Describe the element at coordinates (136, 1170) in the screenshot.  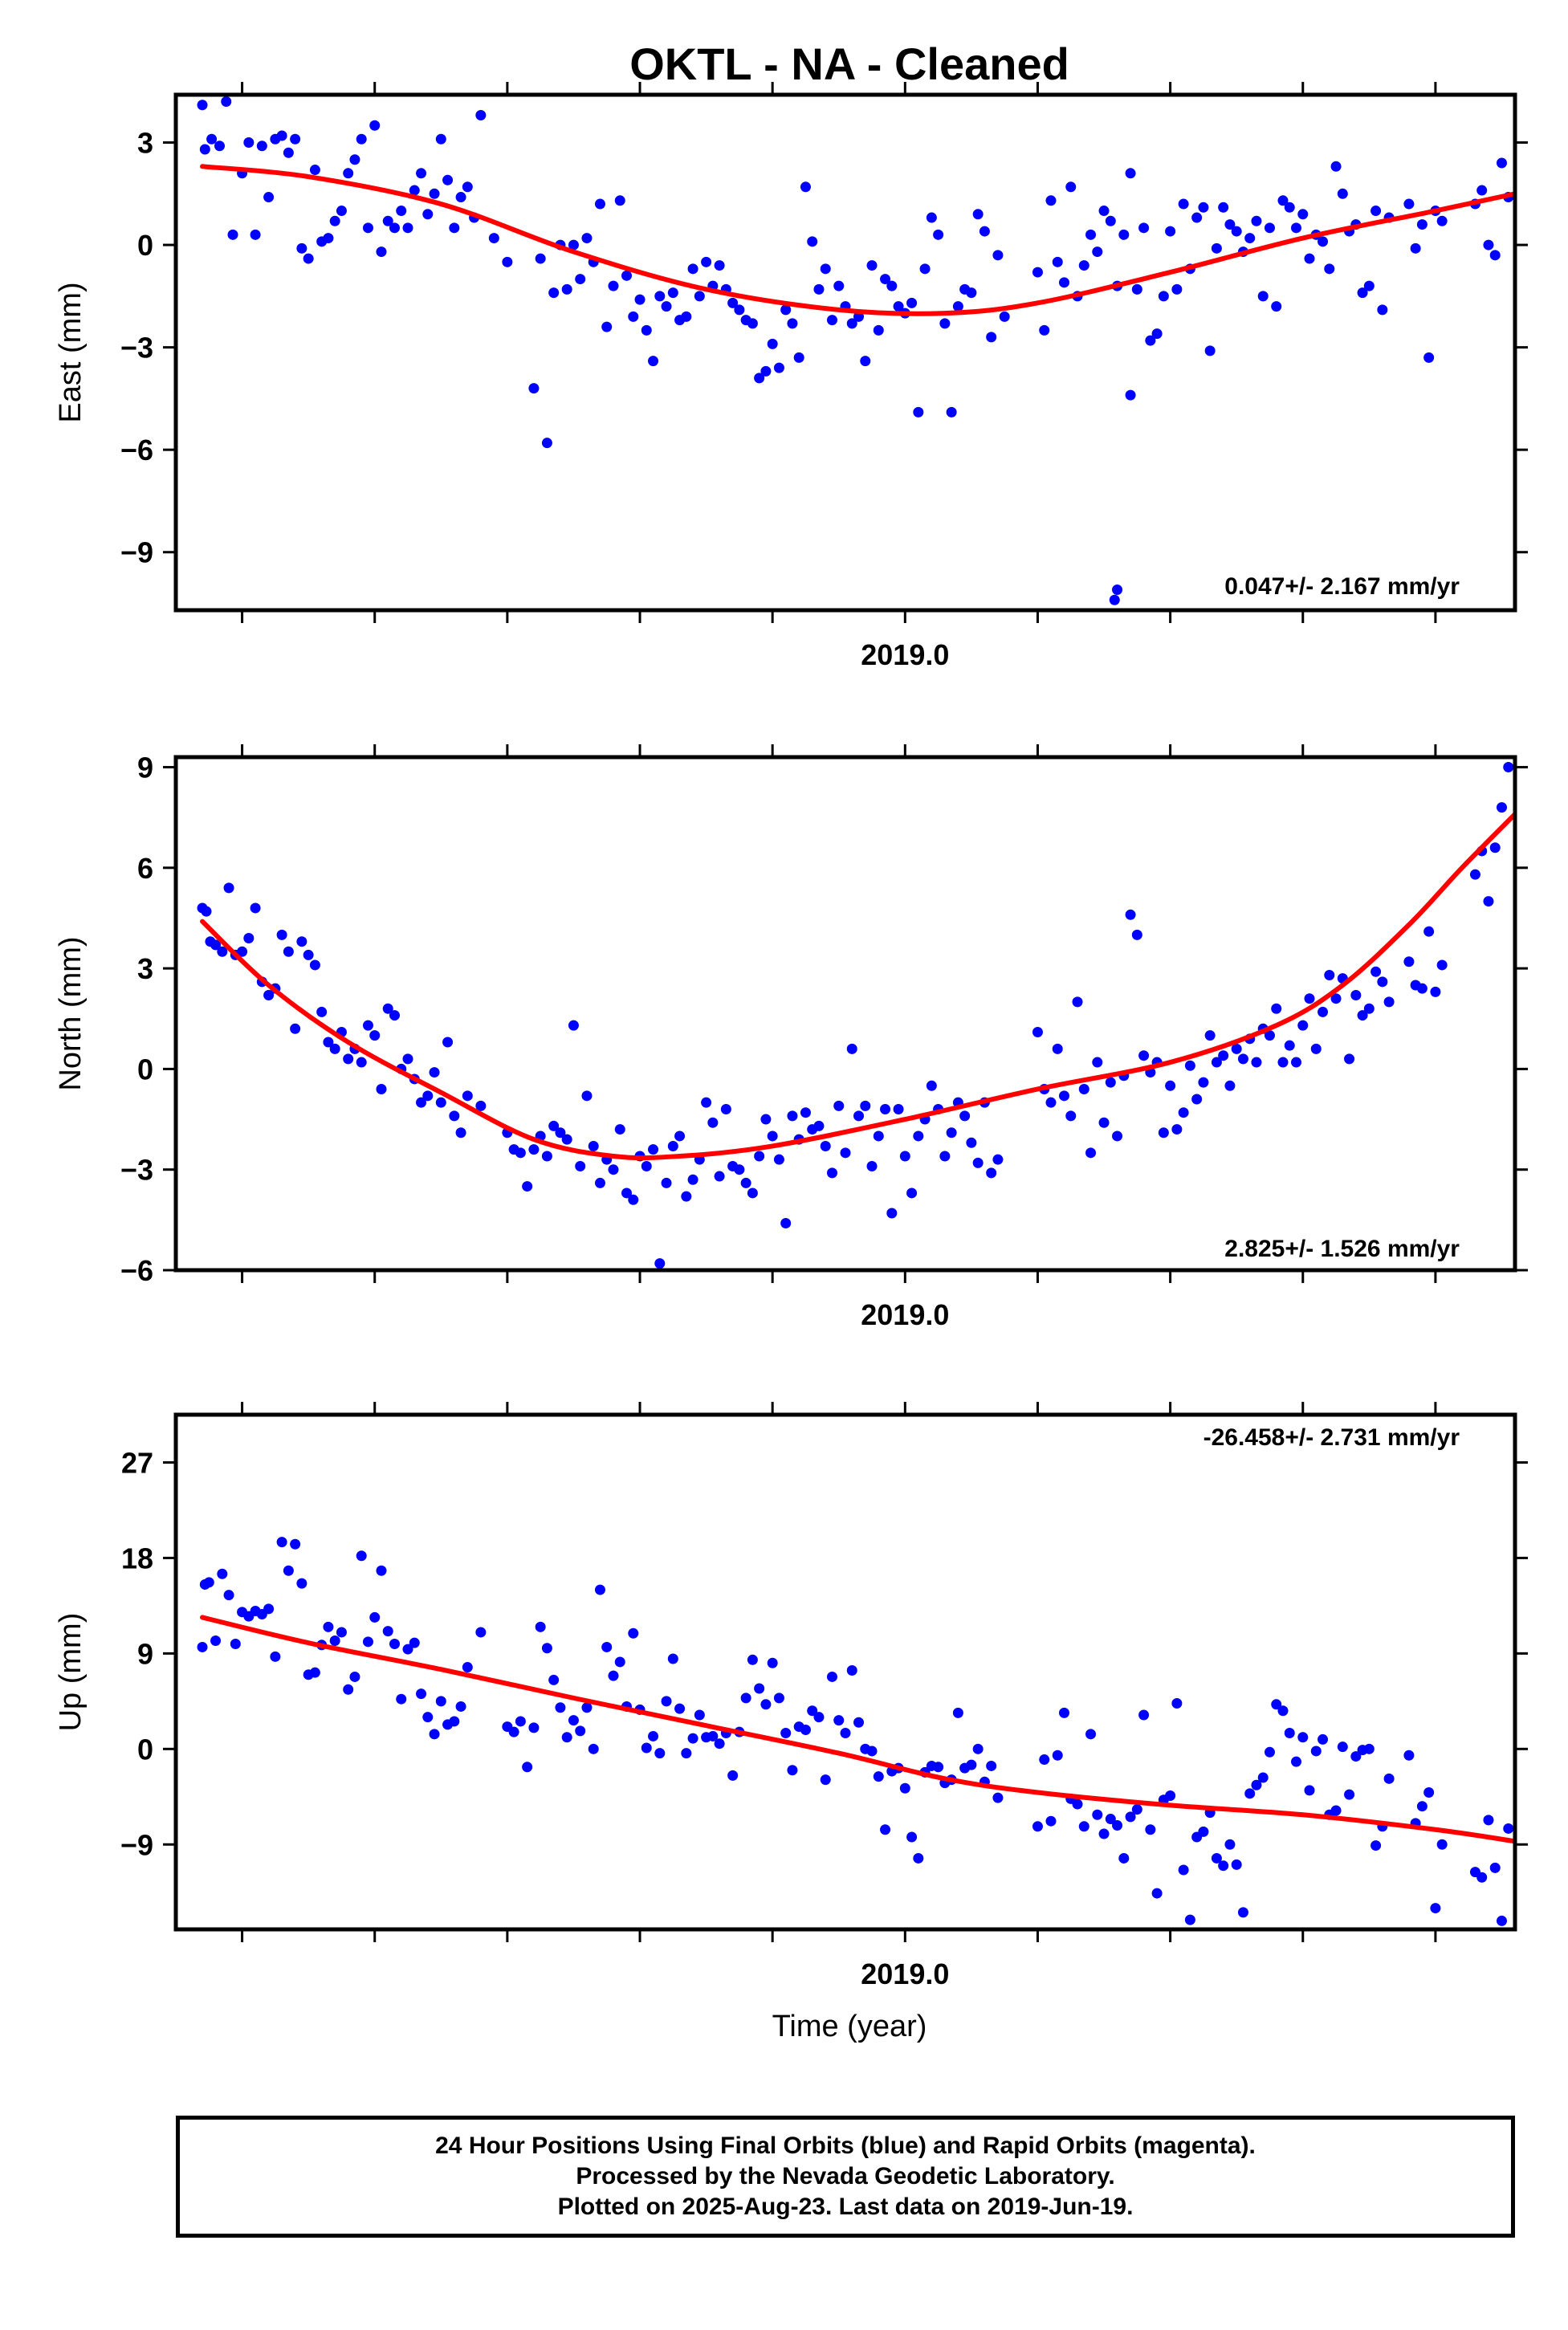
I see `y-tick-label: −3` at that location.